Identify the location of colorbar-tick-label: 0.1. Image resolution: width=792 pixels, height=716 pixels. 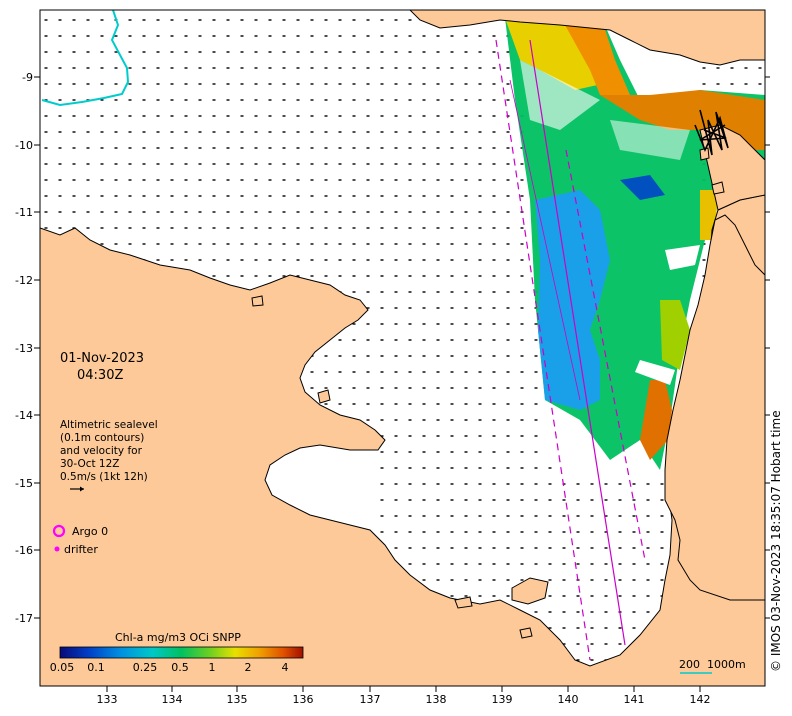
(96, 667).